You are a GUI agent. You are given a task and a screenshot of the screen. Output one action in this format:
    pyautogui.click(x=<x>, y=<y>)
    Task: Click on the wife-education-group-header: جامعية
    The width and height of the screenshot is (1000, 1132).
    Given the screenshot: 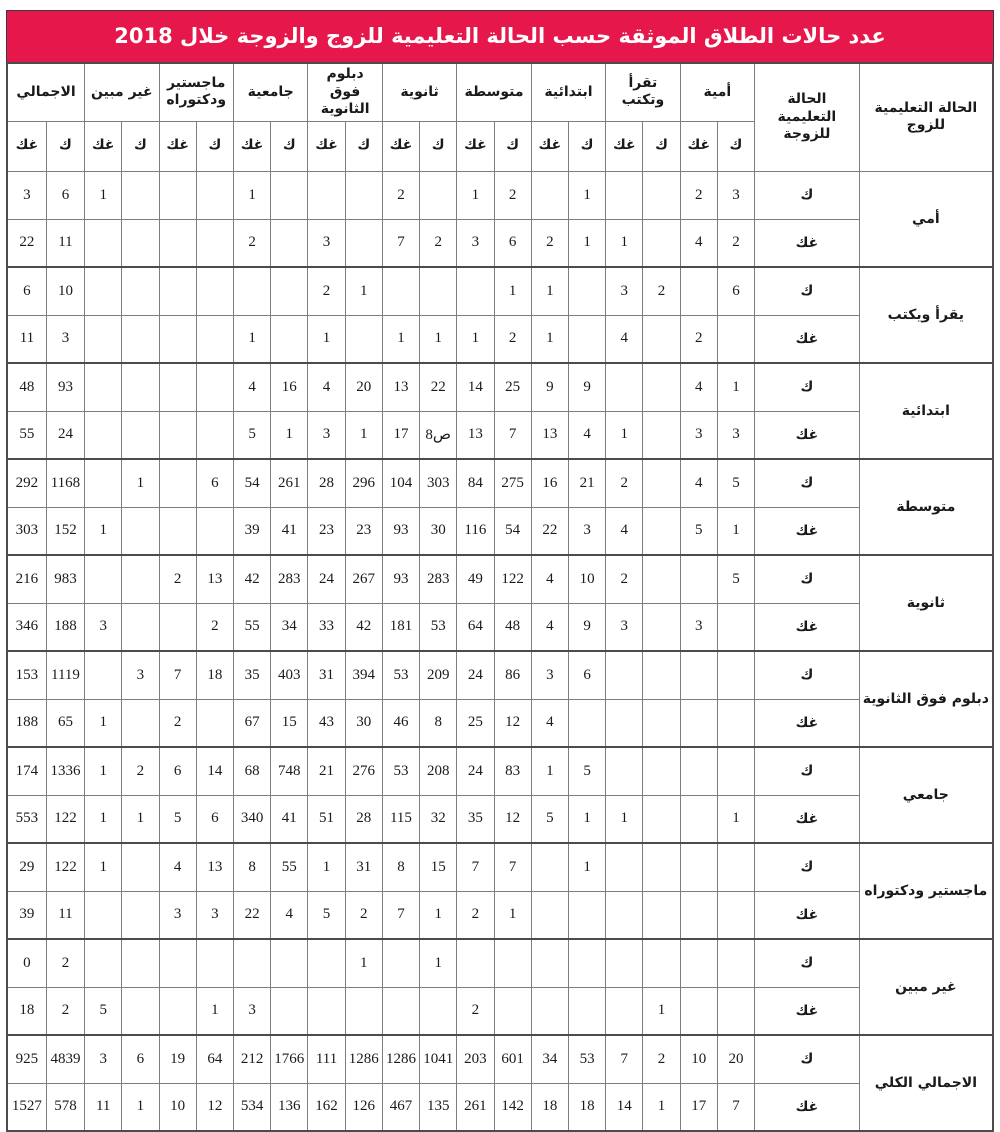 What is the action you would take?
    pyautogui.click(x=270, y=92)
    